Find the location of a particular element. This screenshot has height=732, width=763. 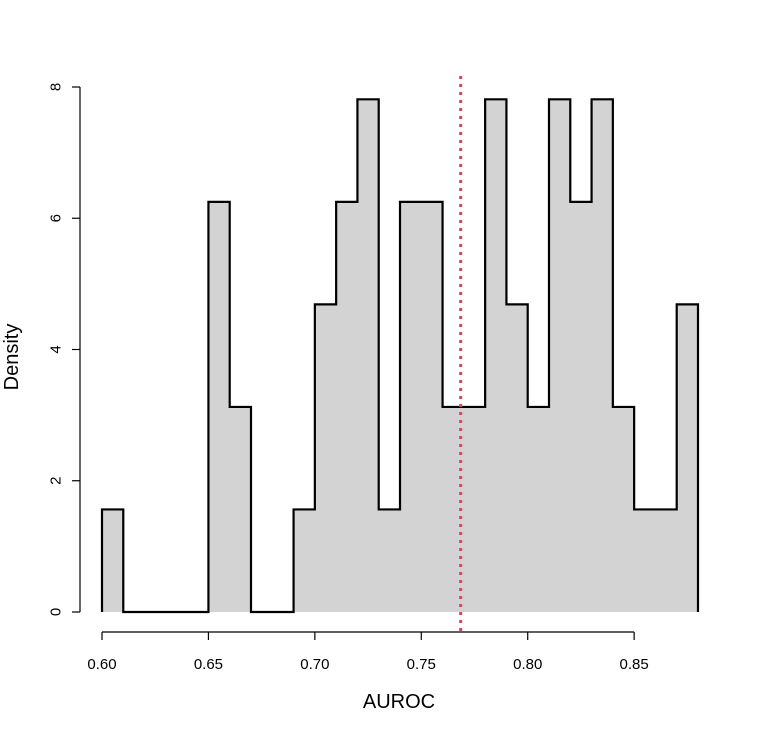

x-tick-label: 0.85 is located at coordinates (634, 664).